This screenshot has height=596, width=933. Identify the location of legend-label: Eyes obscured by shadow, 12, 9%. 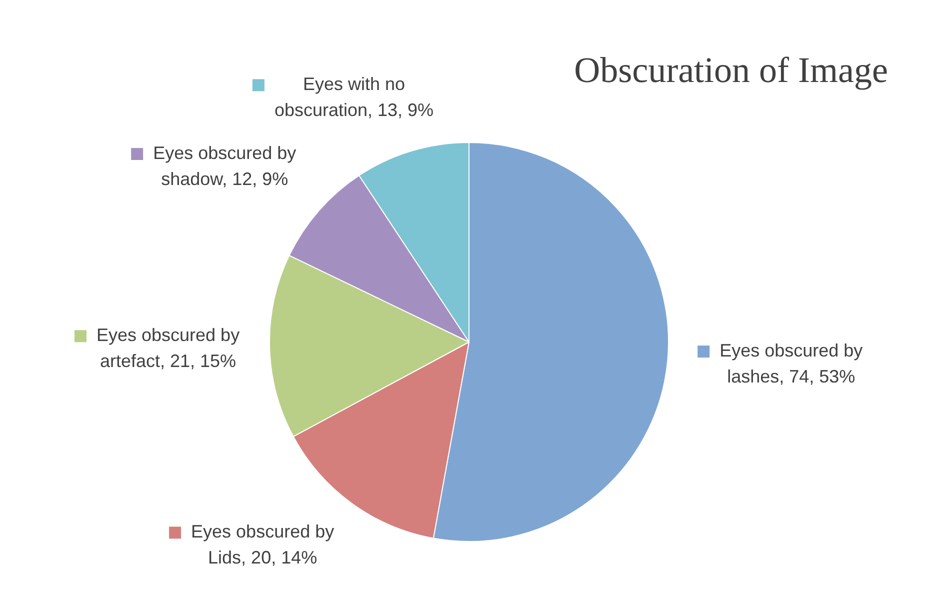
(224, 166).